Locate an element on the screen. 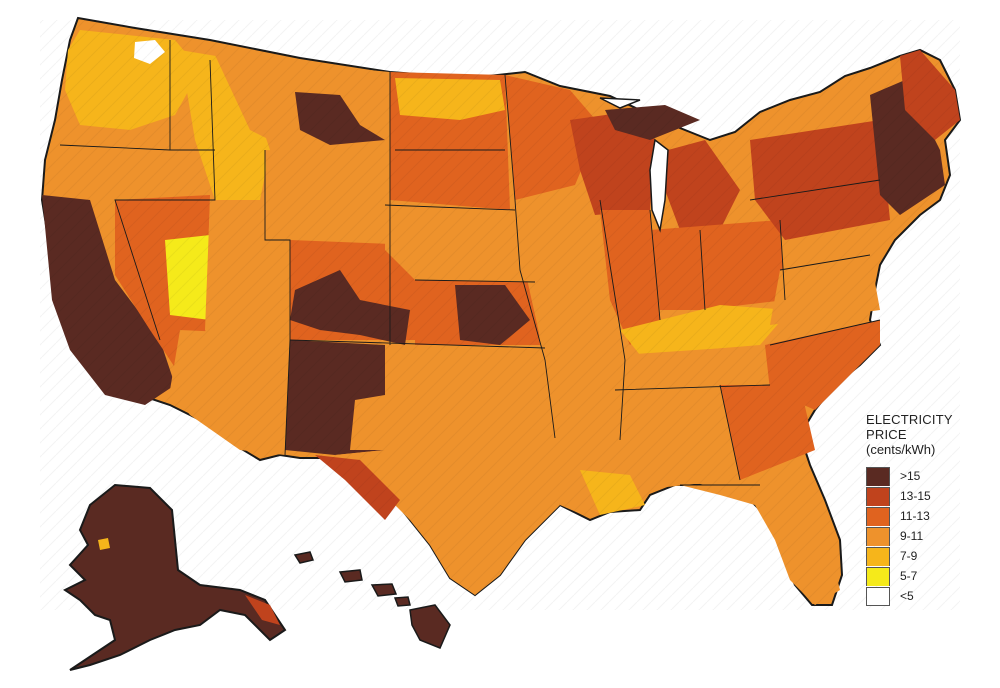  legend-item: >15 is located at coordinates (930, 476).